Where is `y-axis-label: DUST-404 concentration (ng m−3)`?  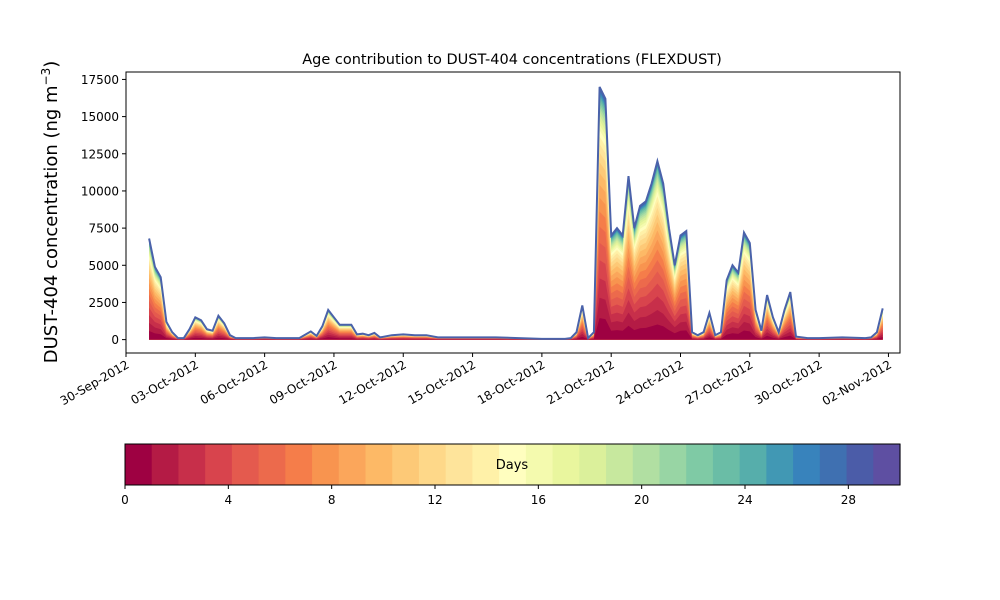 y-axis-label: DUST-404 concentration (ng m−3) is located at coordinates (50, 212).